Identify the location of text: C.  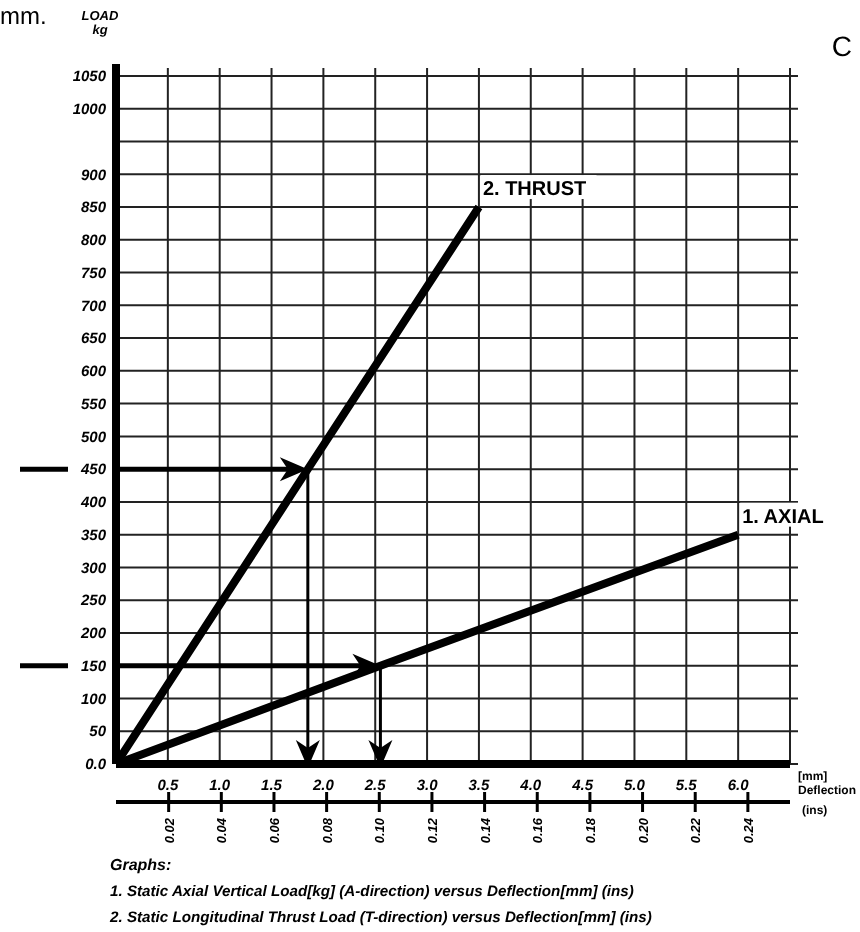
(841, 46).